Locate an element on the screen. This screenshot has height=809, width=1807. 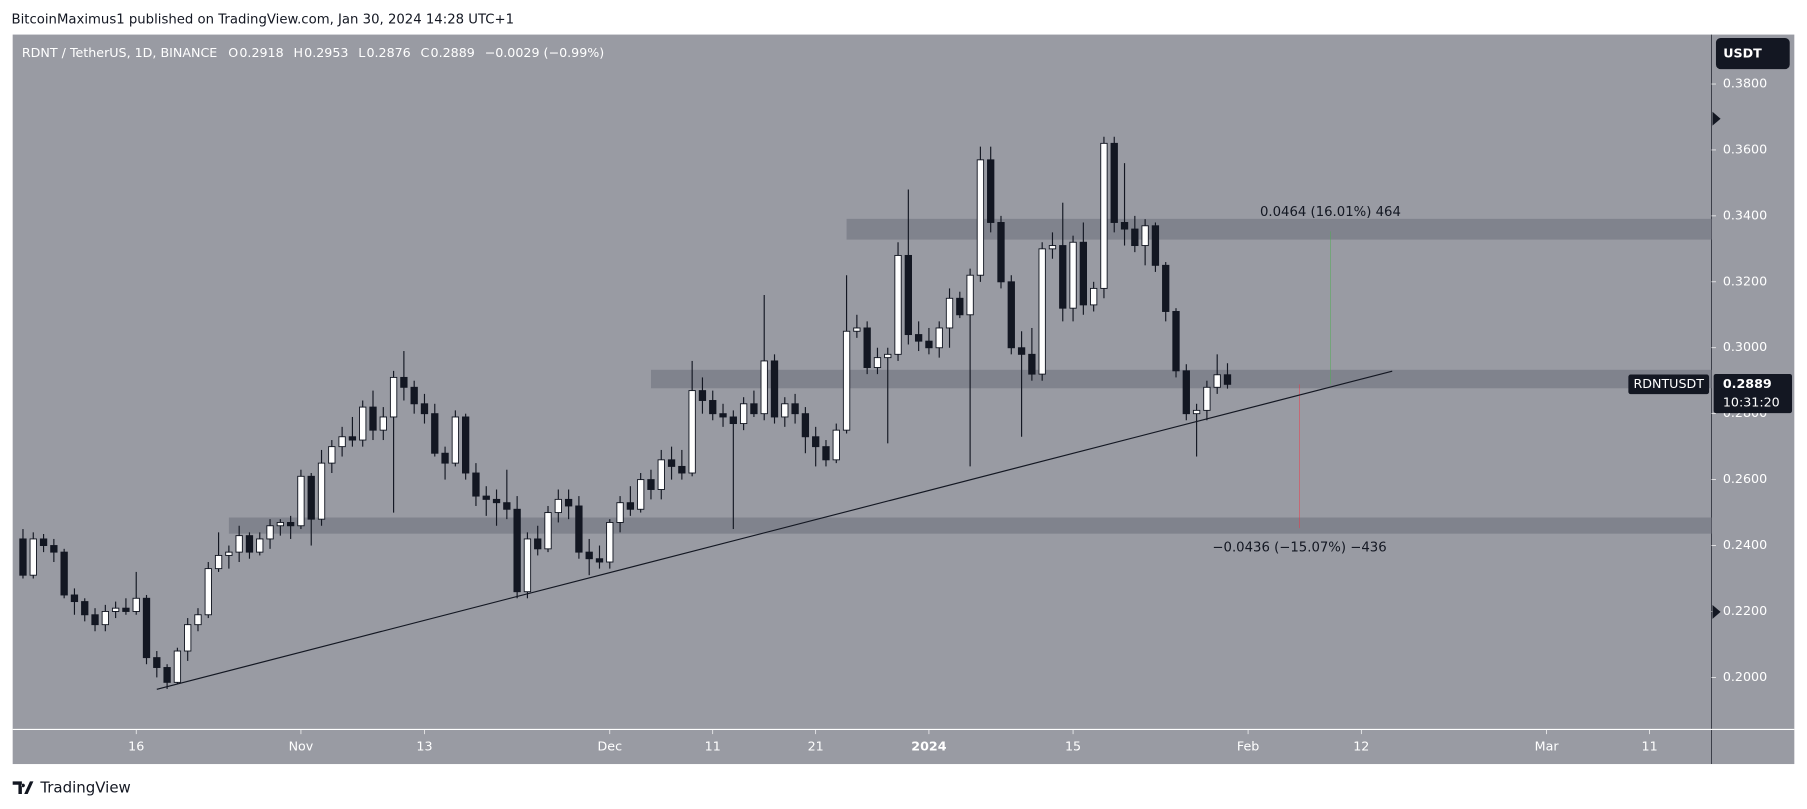
price-tag-label: 0.2889 is located at coordinates (1747, 383).